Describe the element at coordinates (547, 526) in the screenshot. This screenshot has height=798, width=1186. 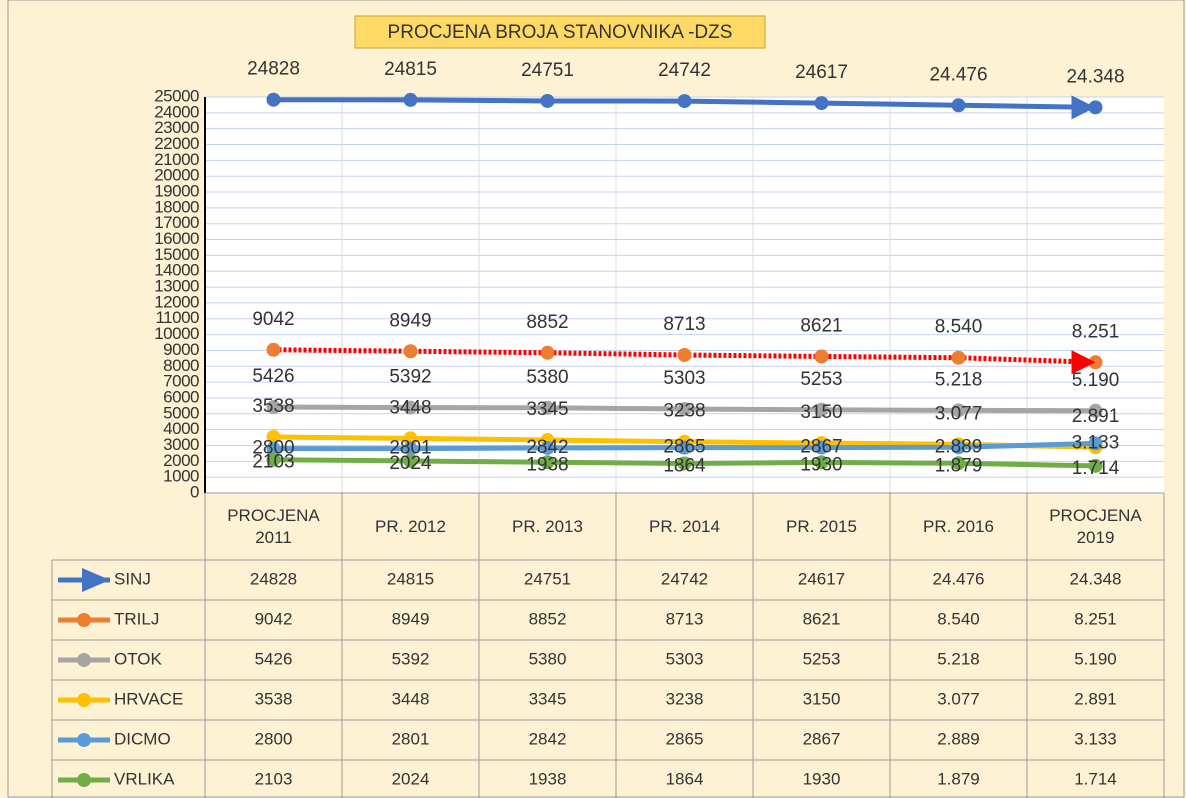
I see `category-label: PR. 2013` at that location.